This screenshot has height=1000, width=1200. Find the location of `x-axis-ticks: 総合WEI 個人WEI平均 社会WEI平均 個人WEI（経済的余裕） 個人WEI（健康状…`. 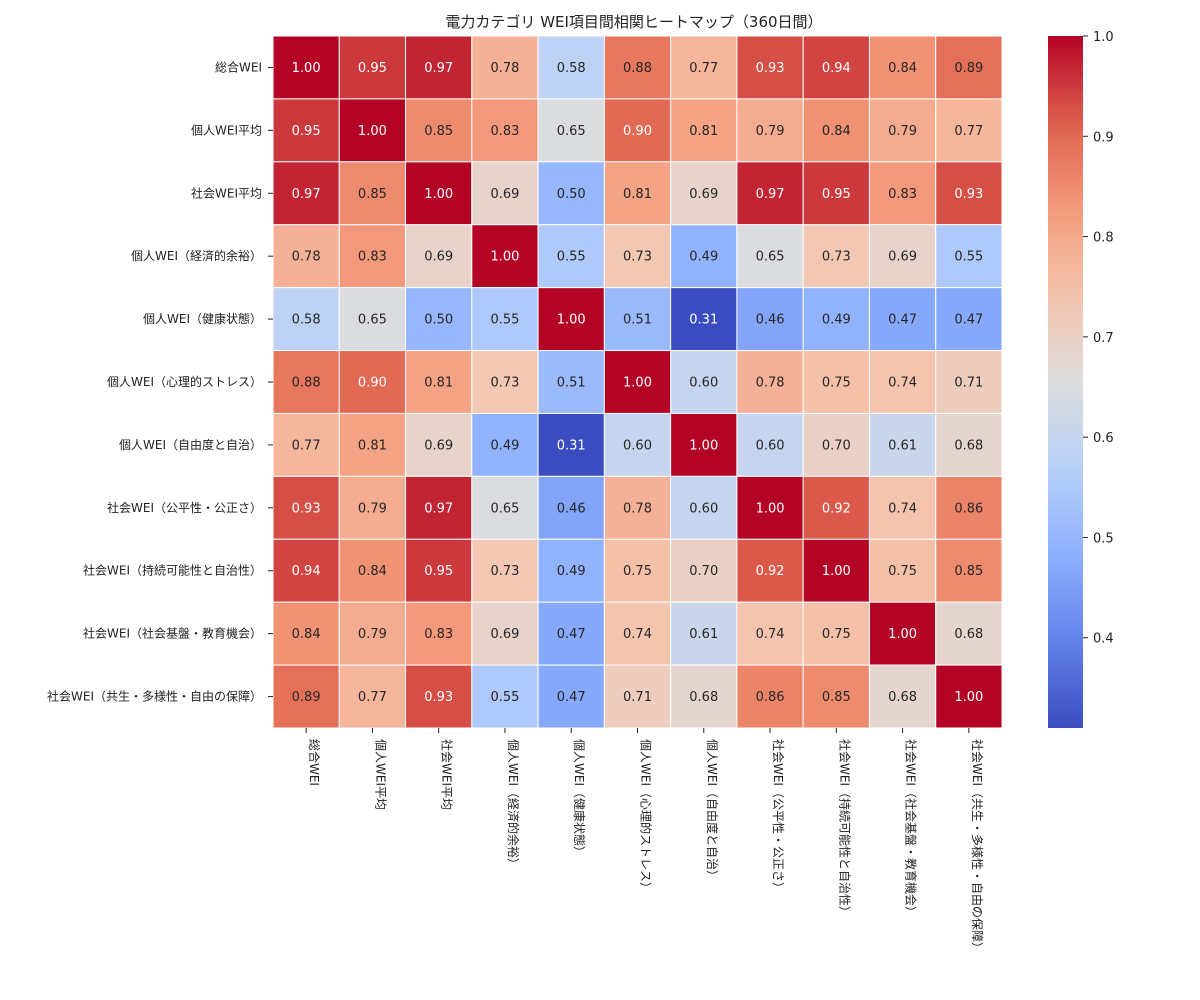

x-axis-ticks: 総合WEI 個人WEI平均 社会WEI平均 個人WEI（経済的余裕） 個人WEI（健康状… is located at coordinates (645, 841).